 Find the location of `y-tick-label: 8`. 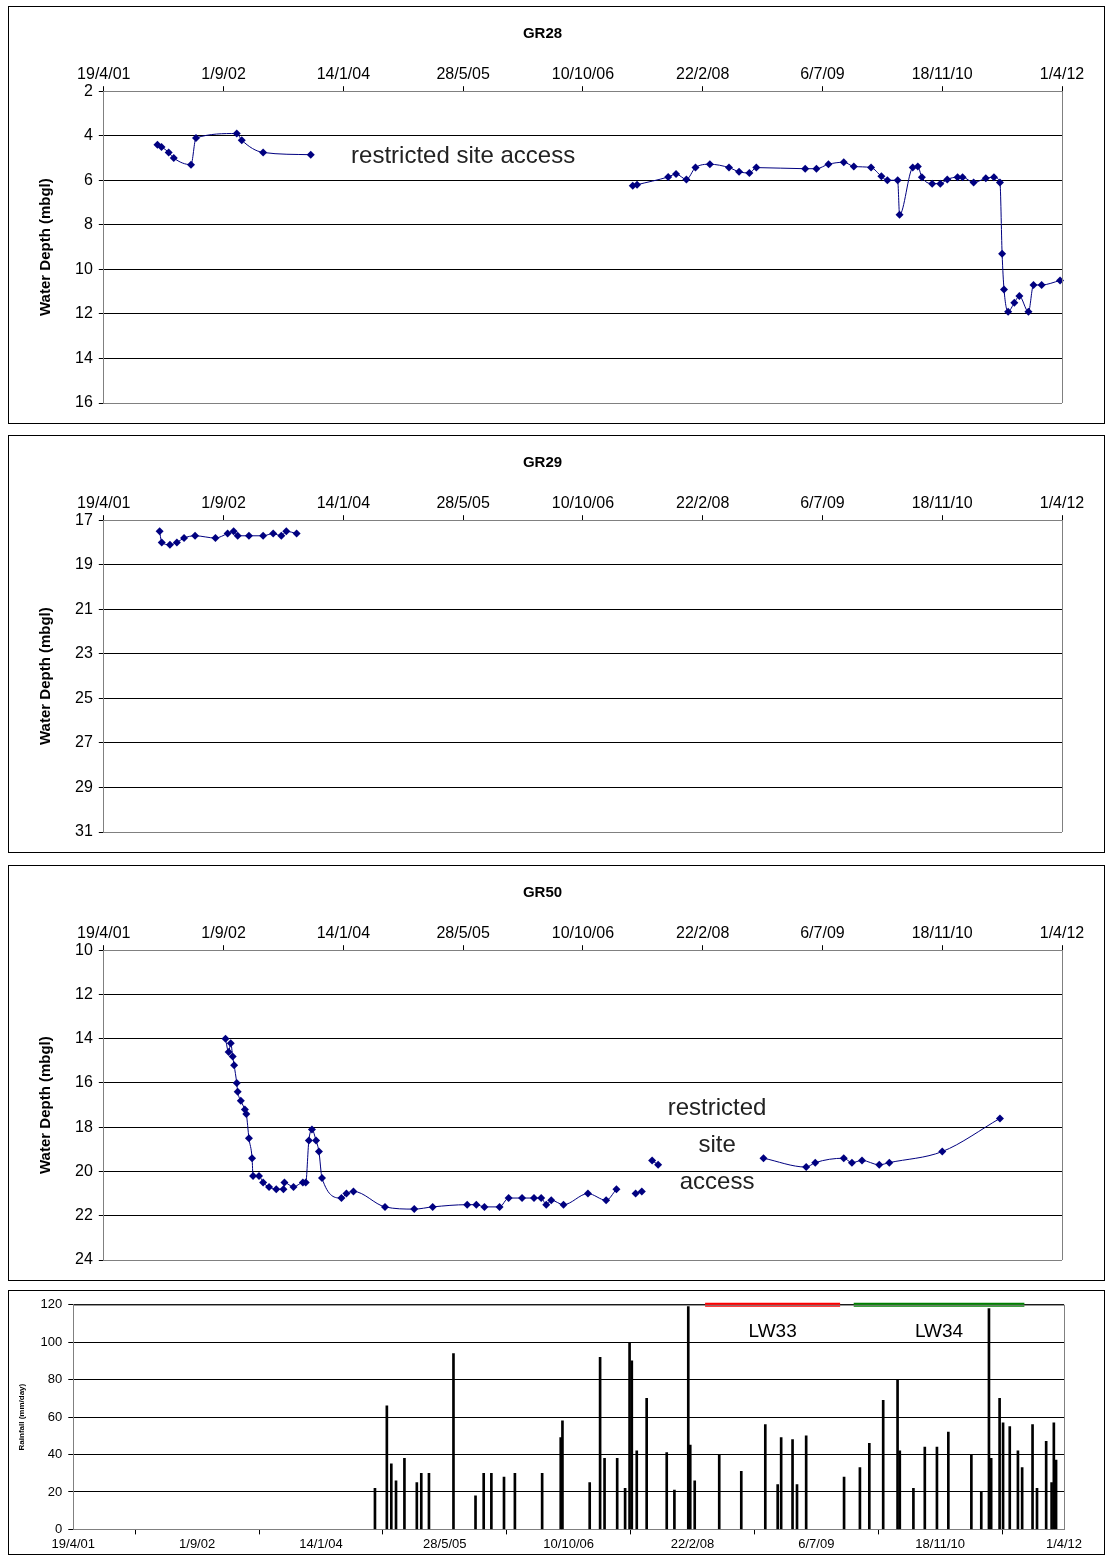

y-tick-label: 8 is located at coordinates (88, 224).